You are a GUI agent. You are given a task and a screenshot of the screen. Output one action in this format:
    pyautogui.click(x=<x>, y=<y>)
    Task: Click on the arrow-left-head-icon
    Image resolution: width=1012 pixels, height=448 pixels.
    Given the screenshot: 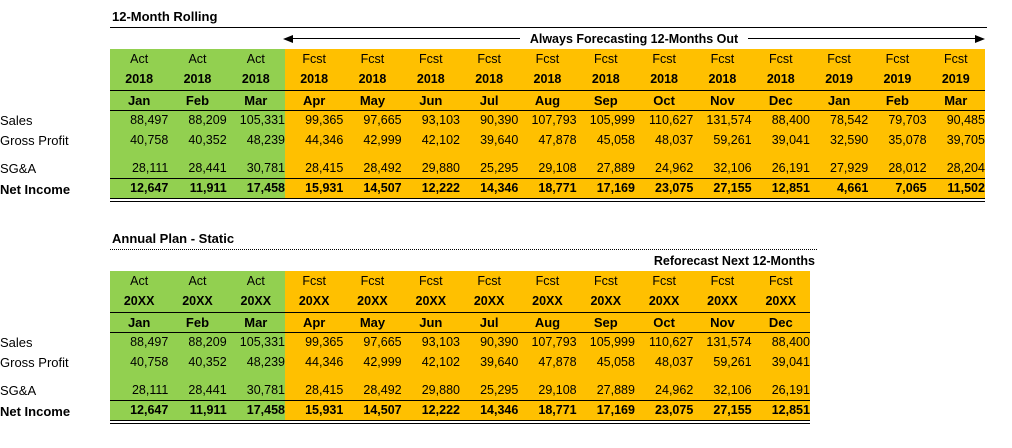 What is the action you would take?
    pyautogui.click(x=288, y=38)
    